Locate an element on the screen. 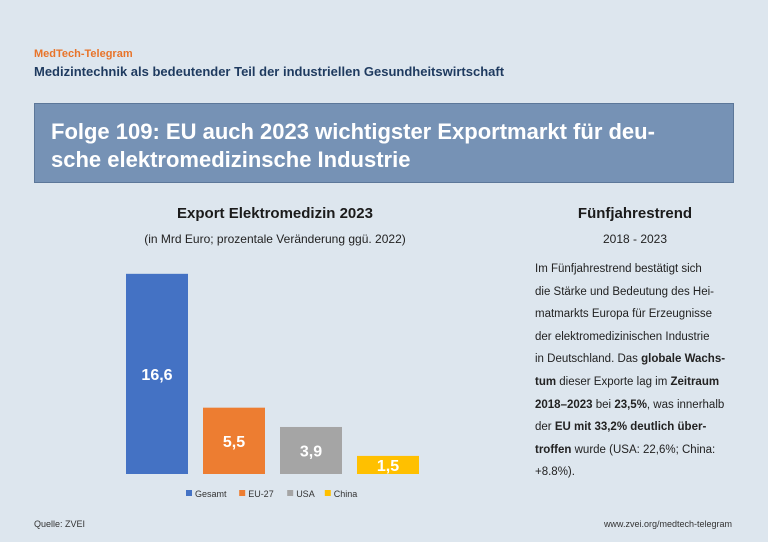 The width and height of the screenshot is (768, 542). bar-value-label: 5,5 is located at coordinates (234, 442).